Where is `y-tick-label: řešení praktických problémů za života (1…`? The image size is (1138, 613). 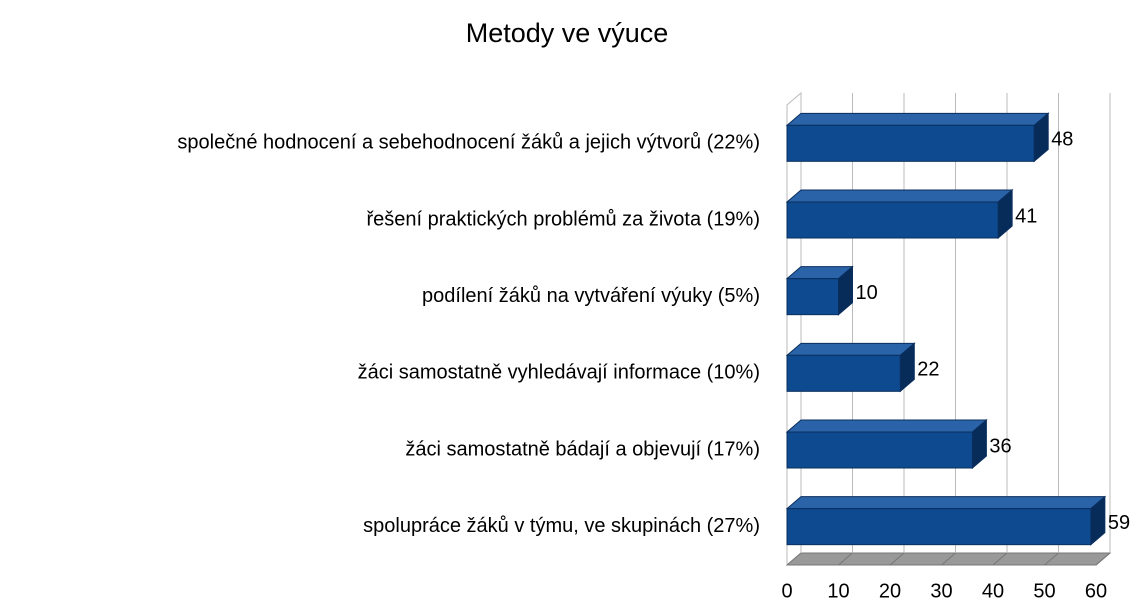 y-tick-label: řešení praktických problémů za života (1… is located at coordinates (564, 219).